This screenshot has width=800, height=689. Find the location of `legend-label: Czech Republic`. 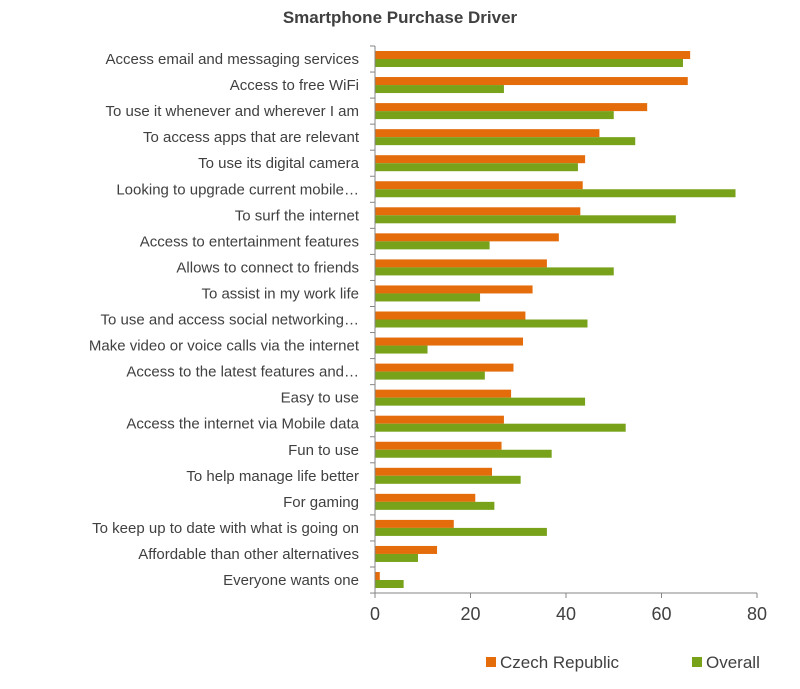

legend-label: Czech Republic is located at coordinates (560, 662).